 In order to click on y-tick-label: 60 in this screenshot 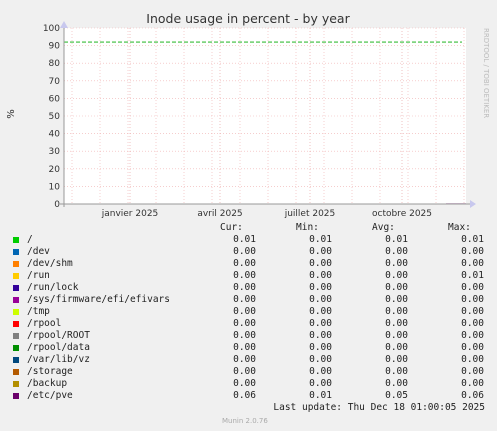, I will do `click(55, 99)`.